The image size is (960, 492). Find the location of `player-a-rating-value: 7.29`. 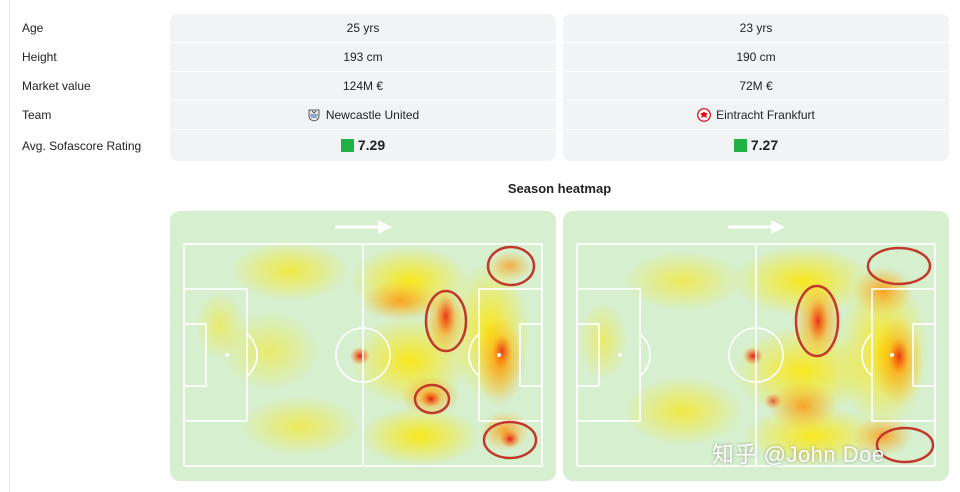

player-a-rating-value: 7.29 is located at coordinates (371, 145).